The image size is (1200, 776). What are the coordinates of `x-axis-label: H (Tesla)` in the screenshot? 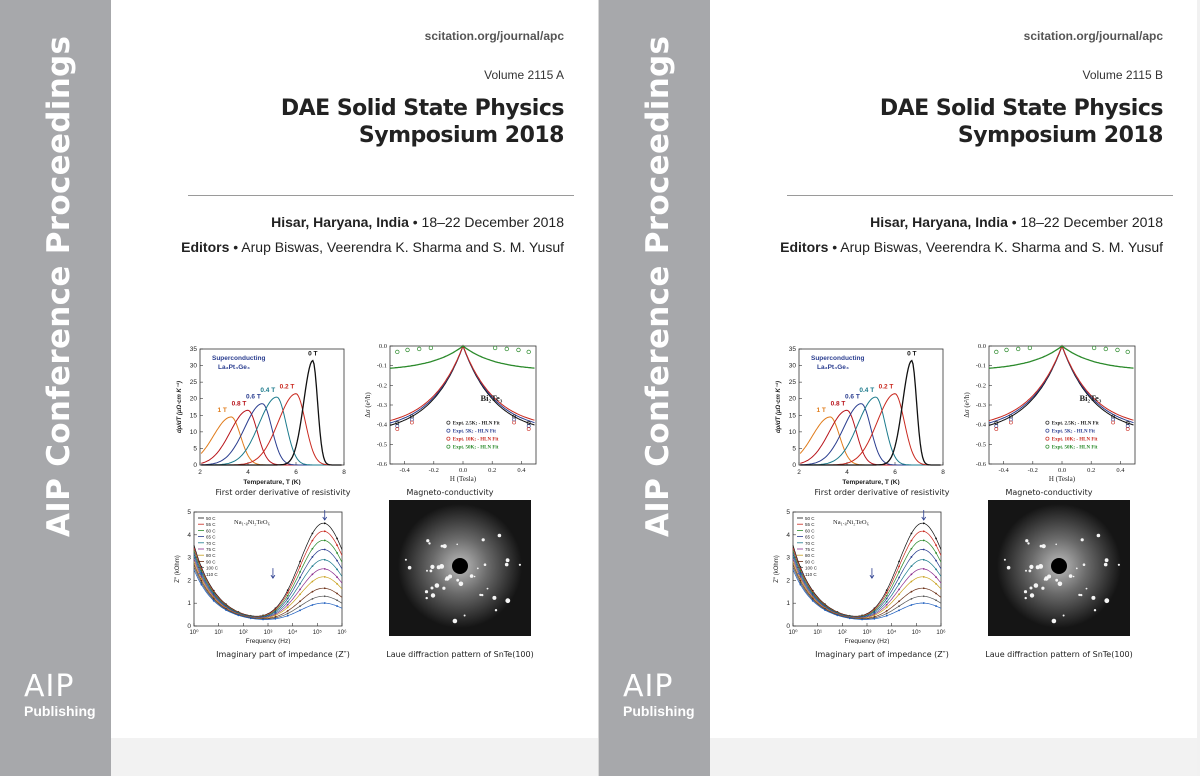 It's located at (1062, 479).